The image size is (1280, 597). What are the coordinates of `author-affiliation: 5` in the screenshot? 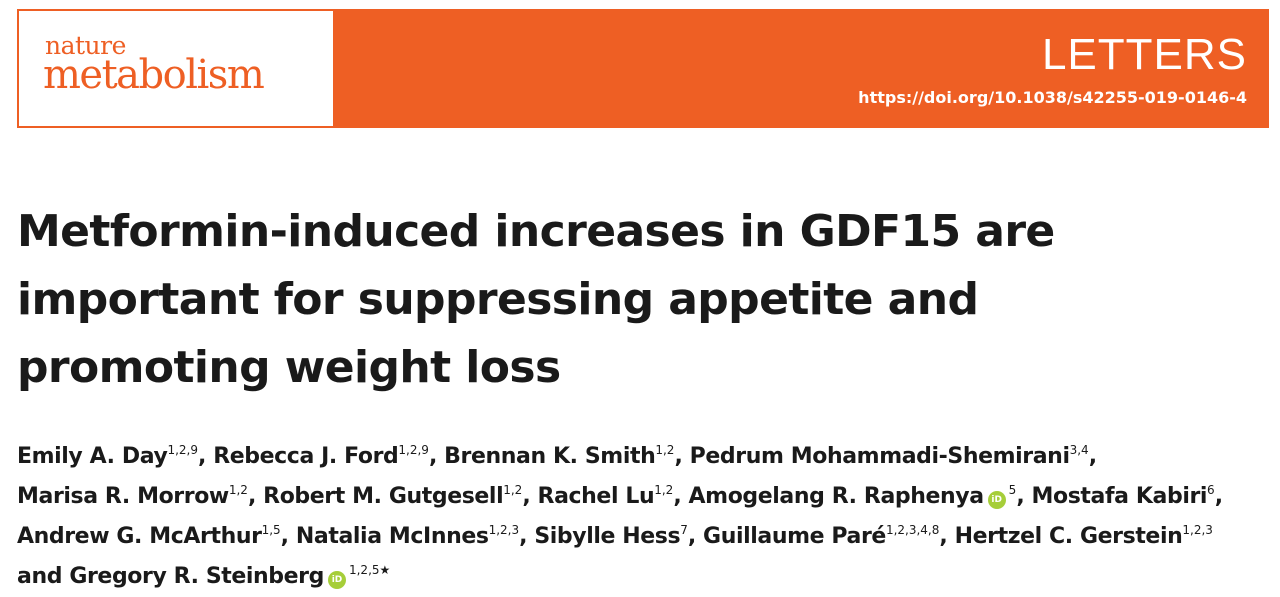 It's located at (1012, 490).